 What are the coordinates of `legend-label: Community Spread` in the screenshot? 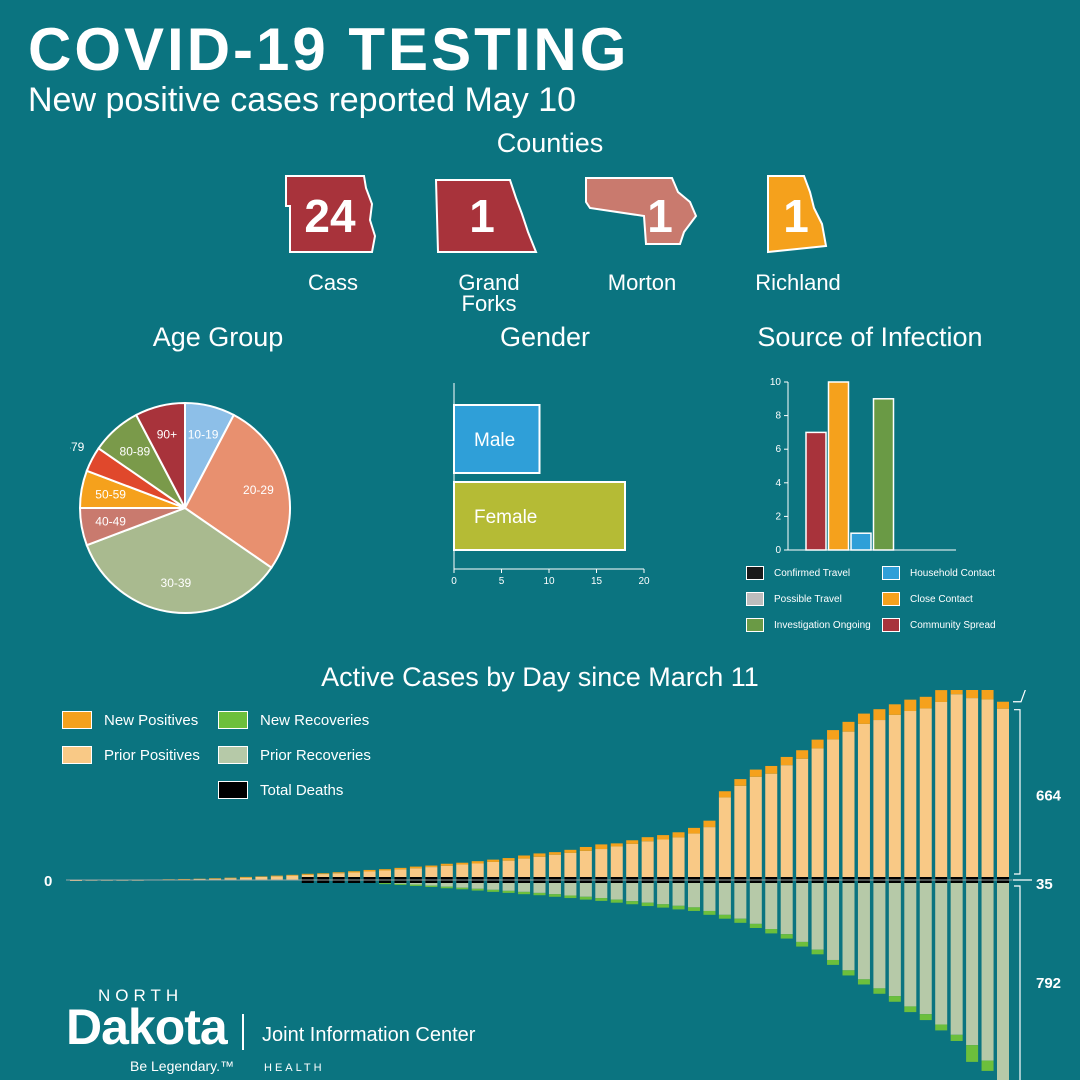 It's located at (953, 625).